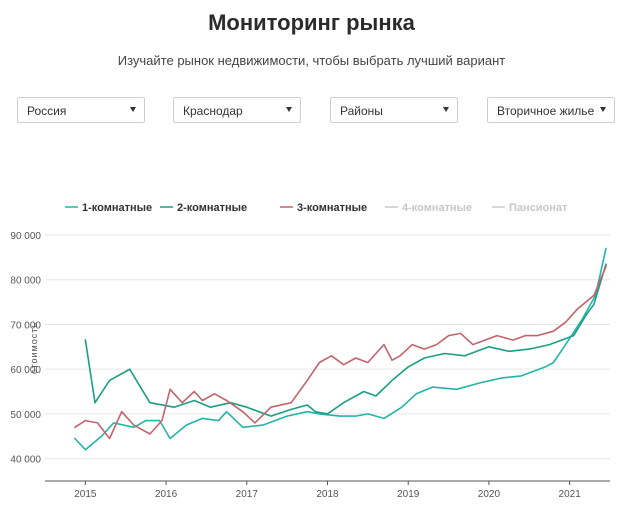  I want to click on y-tick-label: 50 000, so click(25, 415).